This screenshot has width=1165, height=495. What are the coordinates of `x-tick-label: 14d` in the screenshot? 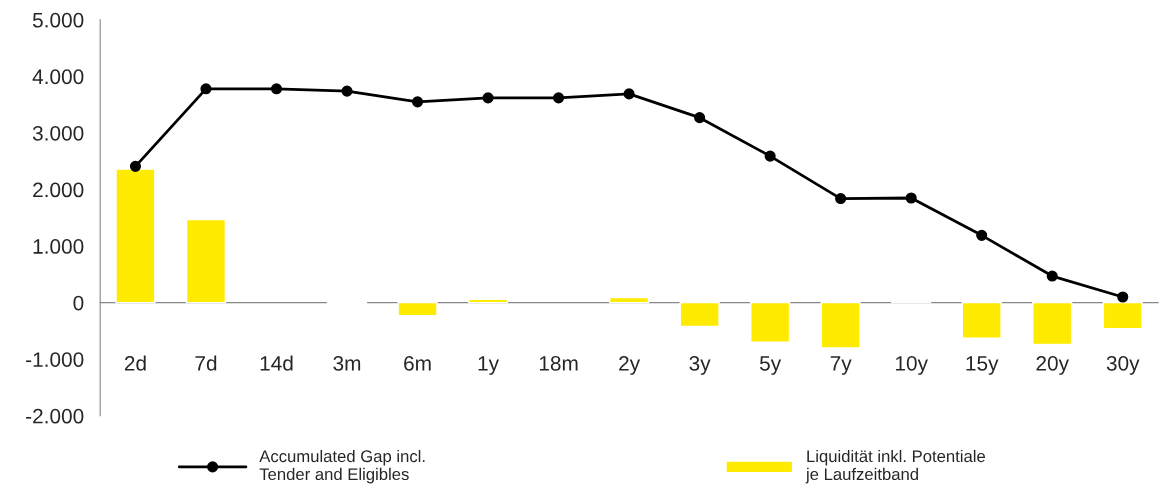 It's located at (276, 363).